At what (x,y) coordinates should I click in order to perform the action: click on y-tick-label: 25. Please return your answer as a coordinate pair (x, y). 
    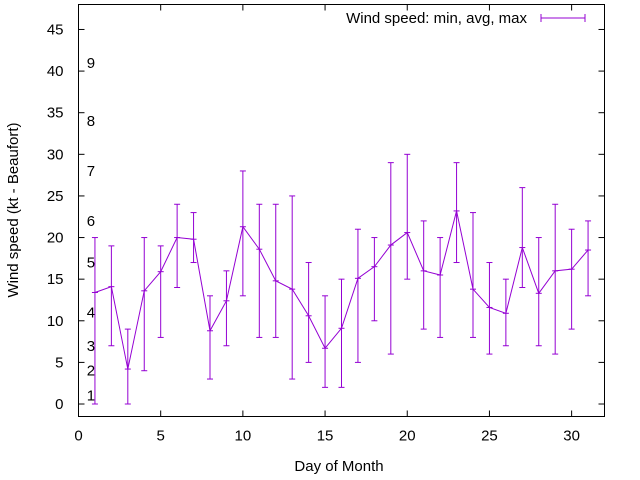
    Looking at the image, I should click on (55, 196).